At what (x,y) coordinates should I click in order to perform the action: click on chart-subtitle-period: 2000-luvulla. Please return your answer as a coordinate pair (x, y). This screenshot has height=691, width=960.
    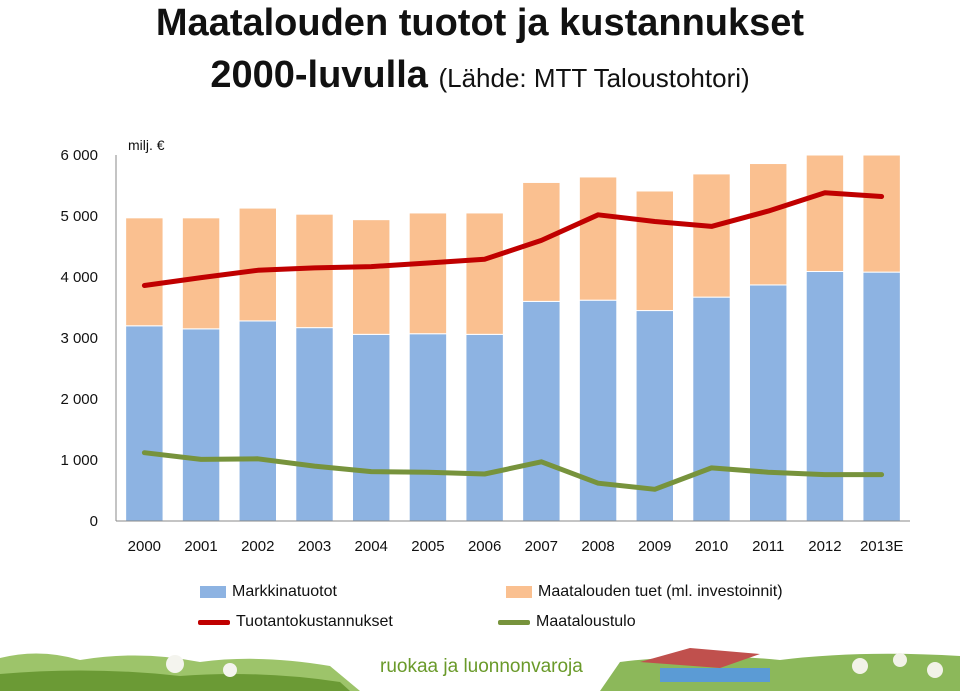
    Looking at the image, I should click on (319, 75).